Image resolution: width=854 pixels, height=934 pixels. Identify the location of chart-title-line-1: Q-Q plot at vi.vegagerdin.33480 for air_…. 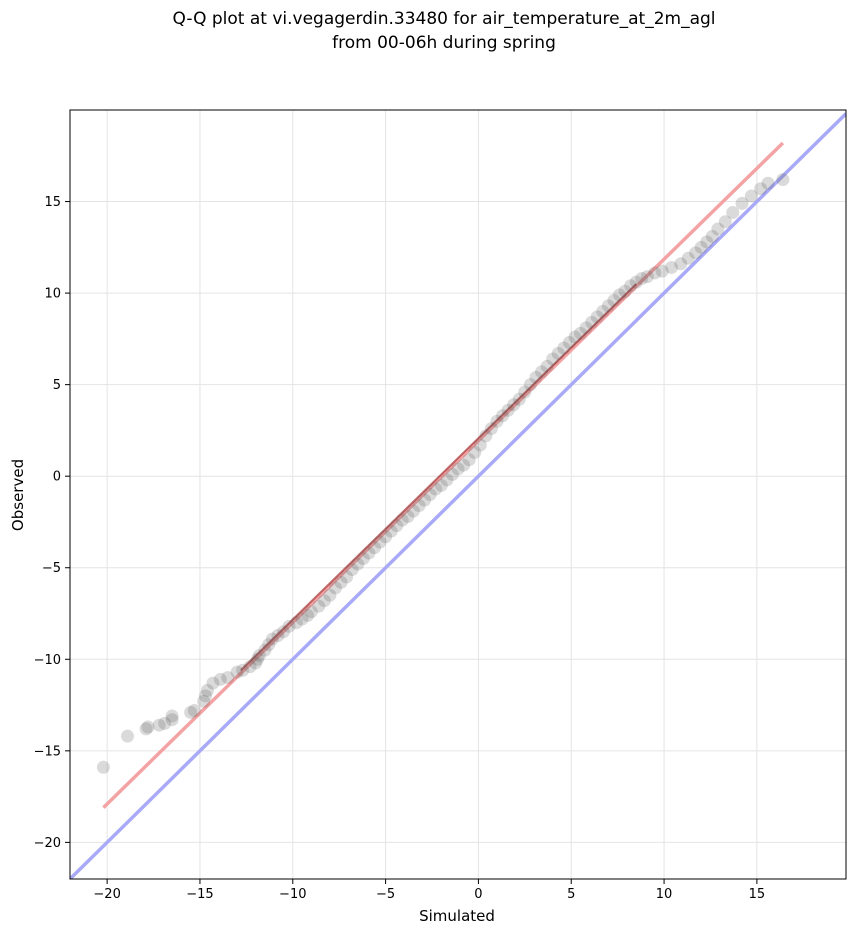
(443, 19).